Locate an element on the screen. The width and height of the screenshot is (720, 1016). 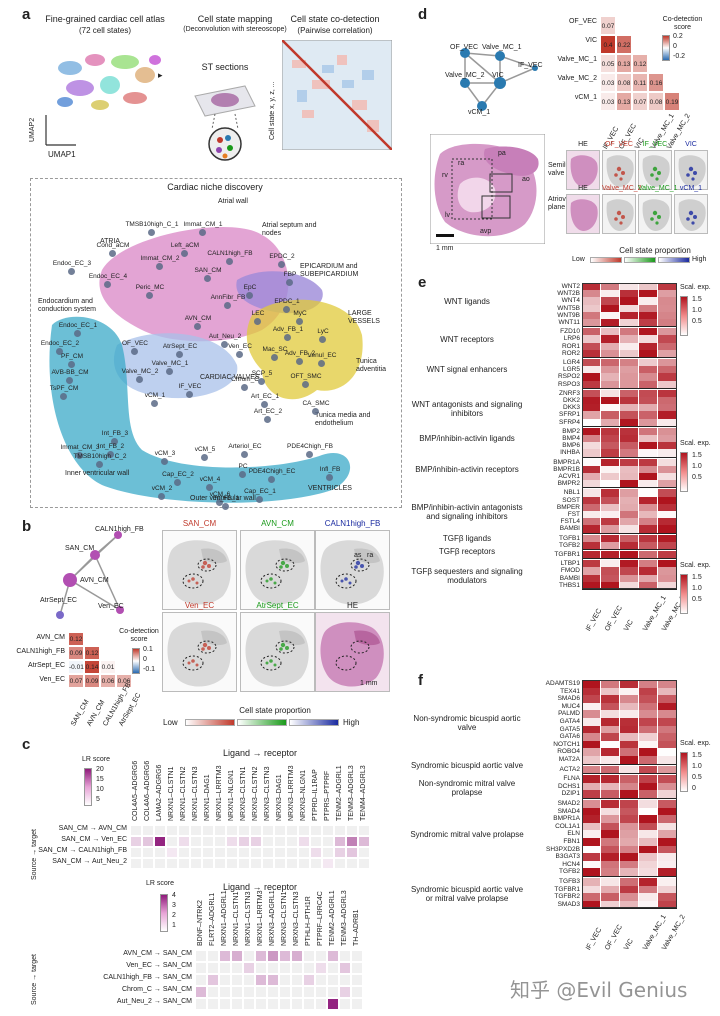
d-legend-bar is located at coordinates (666, 48).